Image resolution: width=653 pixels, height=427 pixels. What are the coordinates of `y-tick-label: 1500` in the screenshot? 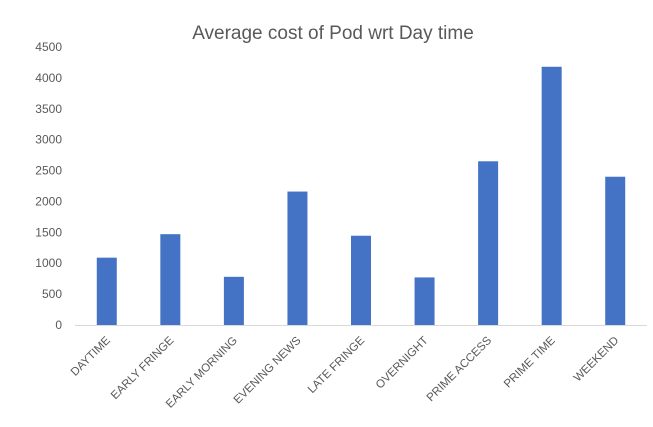 It's located at (48, 232).